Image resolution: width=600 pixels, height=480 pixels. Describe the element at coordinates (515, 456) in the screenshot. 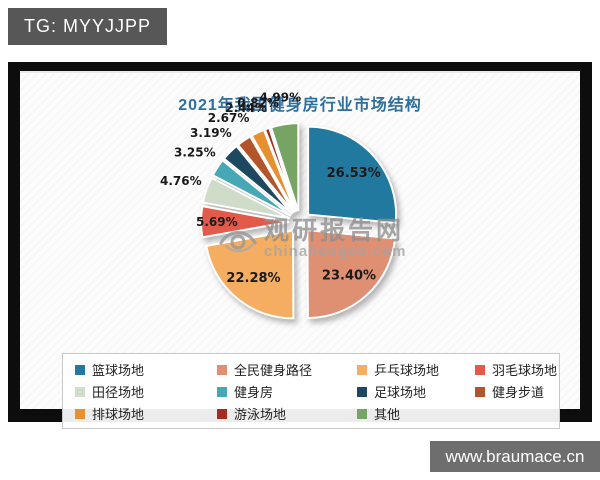

I see `site-badge: www.braumace.cn` at that location.